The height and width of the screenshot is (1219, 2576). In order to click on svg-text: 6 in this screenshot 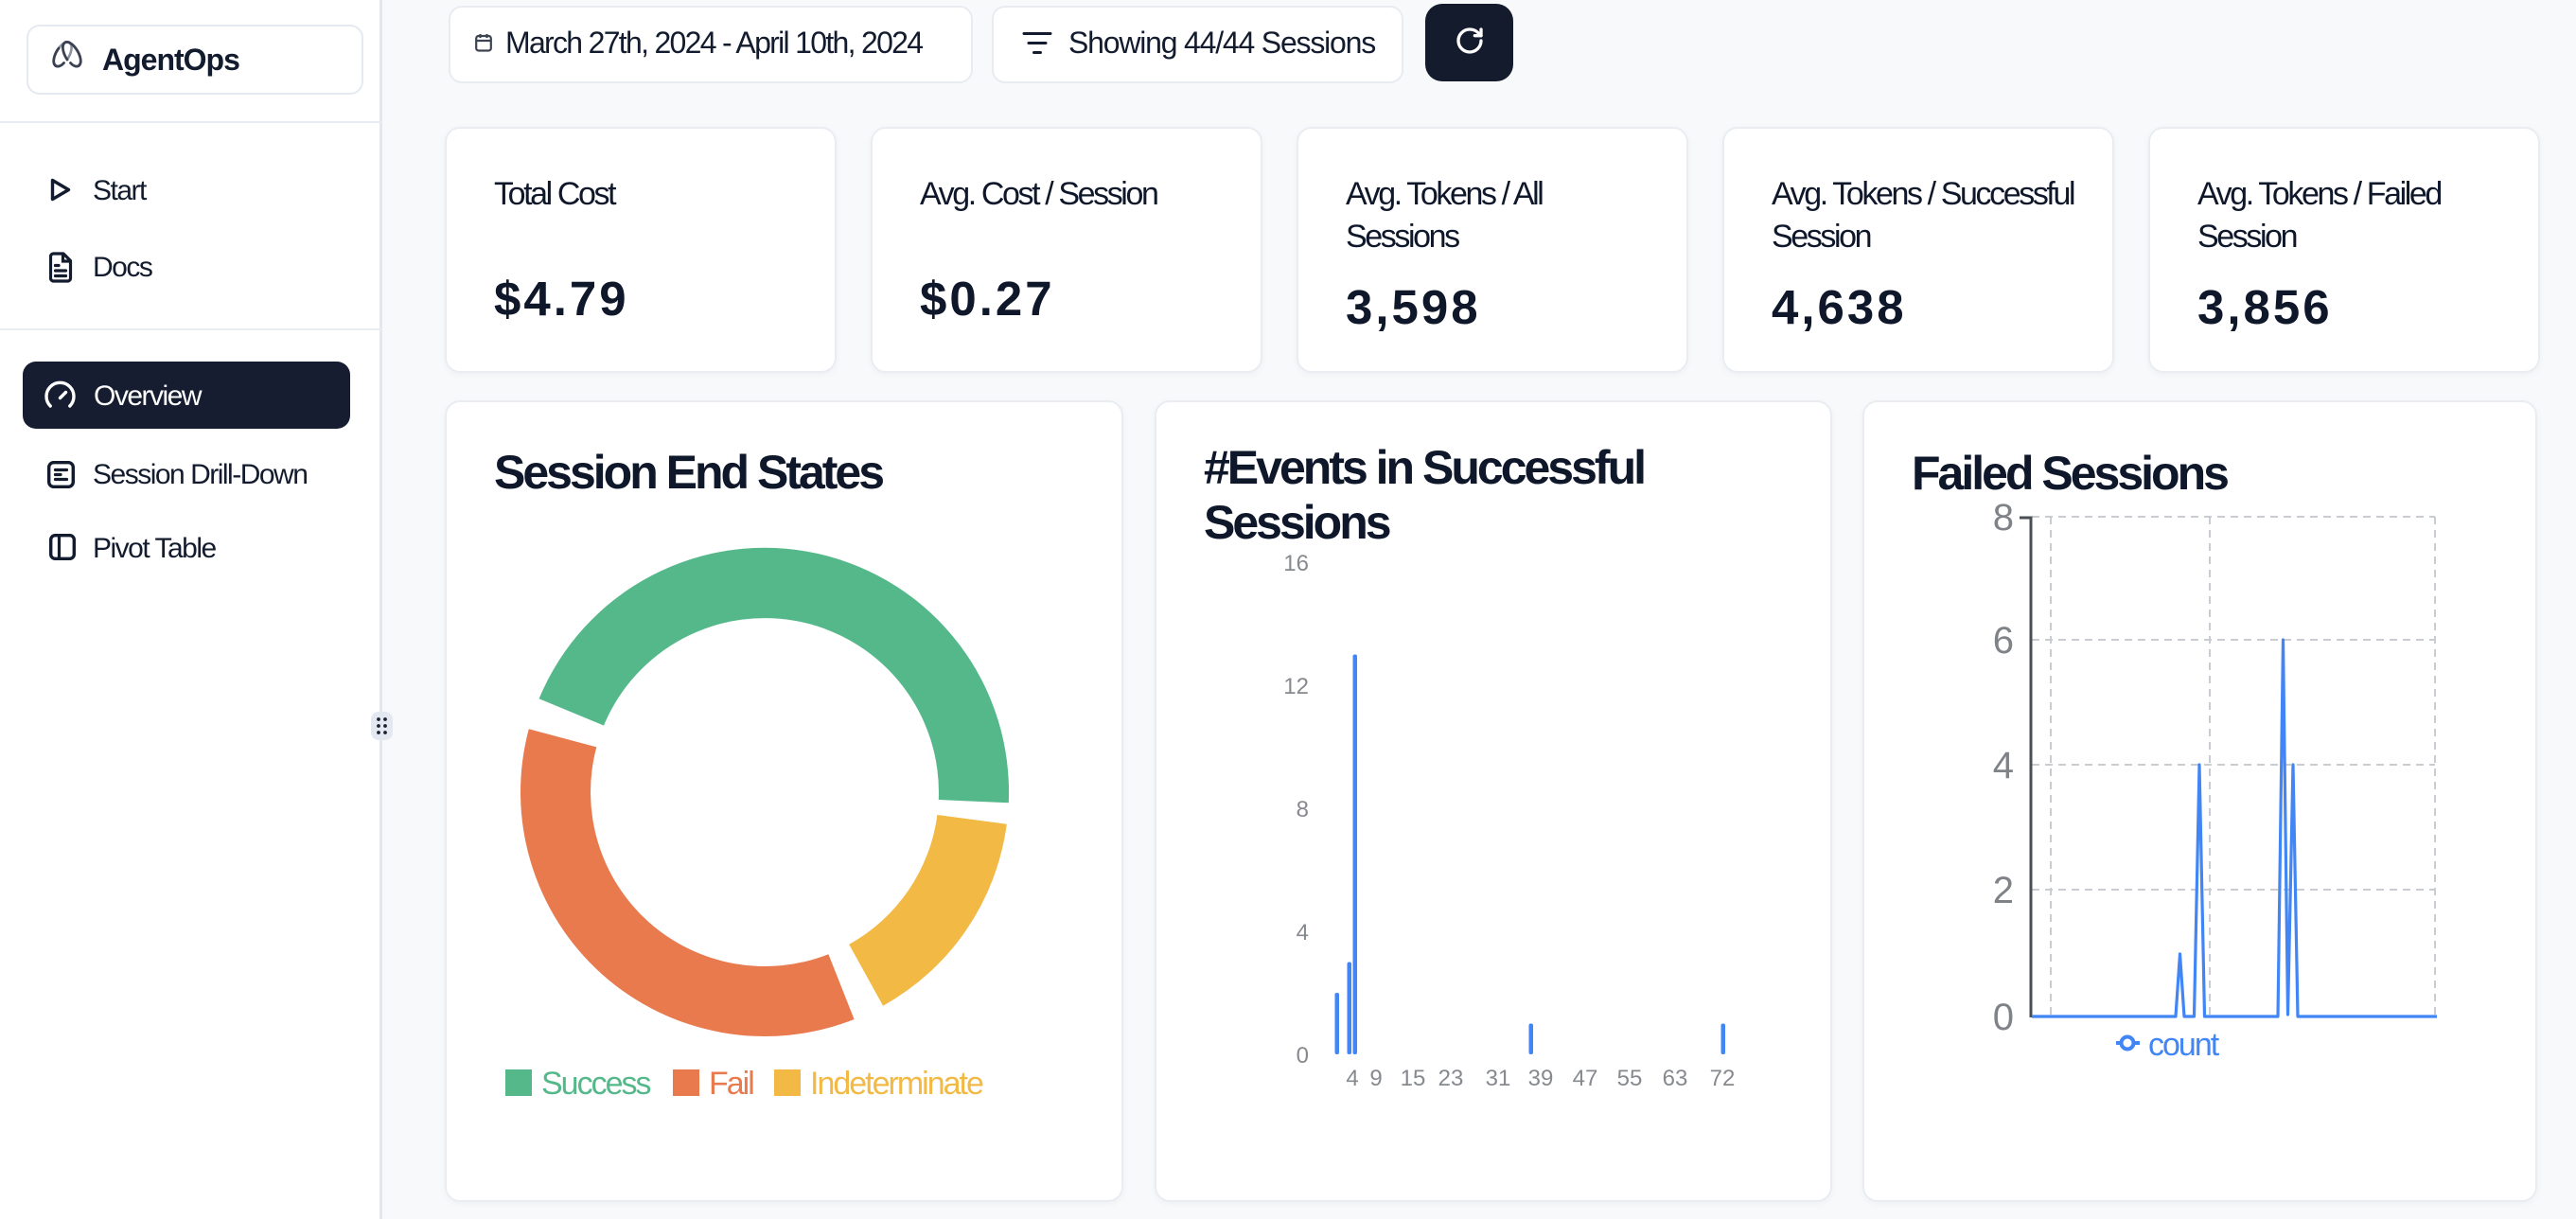, I will do `click(2003, 641)`.